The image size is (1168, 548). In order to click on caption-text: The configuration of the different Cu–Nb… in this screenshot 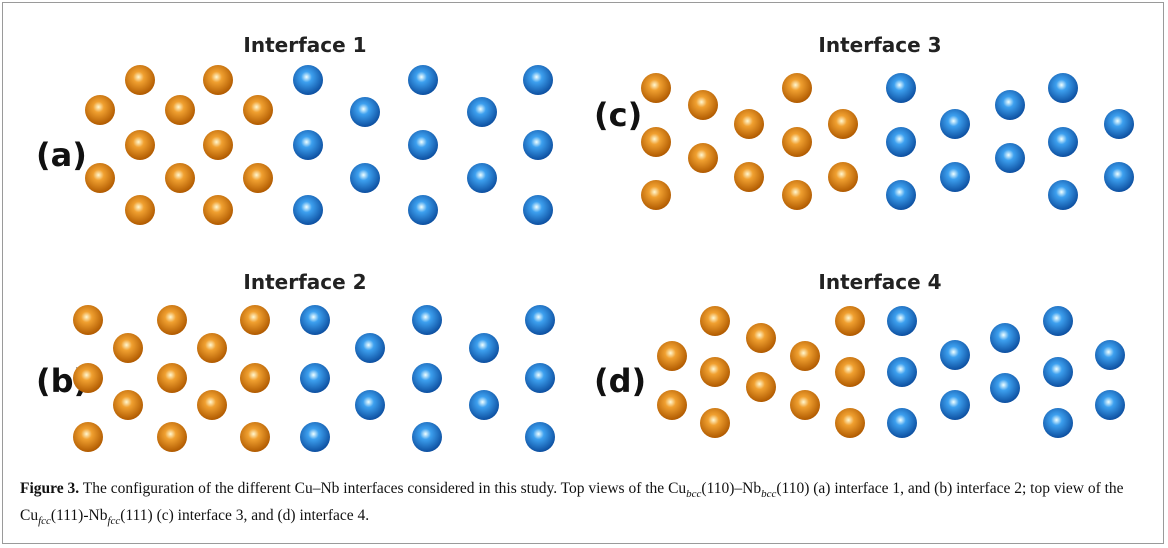, I will do `click(384, 488)`.